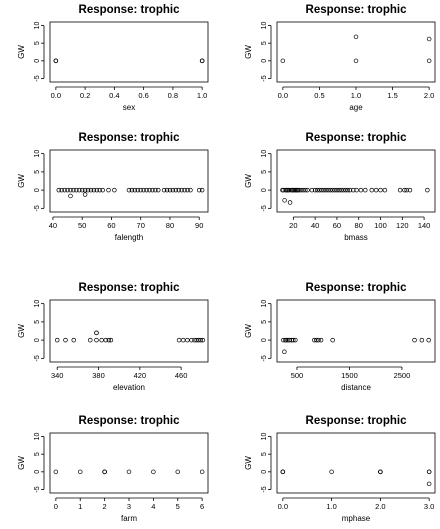  Describe the element at coordinates (105, 506) in the screenshot. I see `x-tick-label: 2` at that location.